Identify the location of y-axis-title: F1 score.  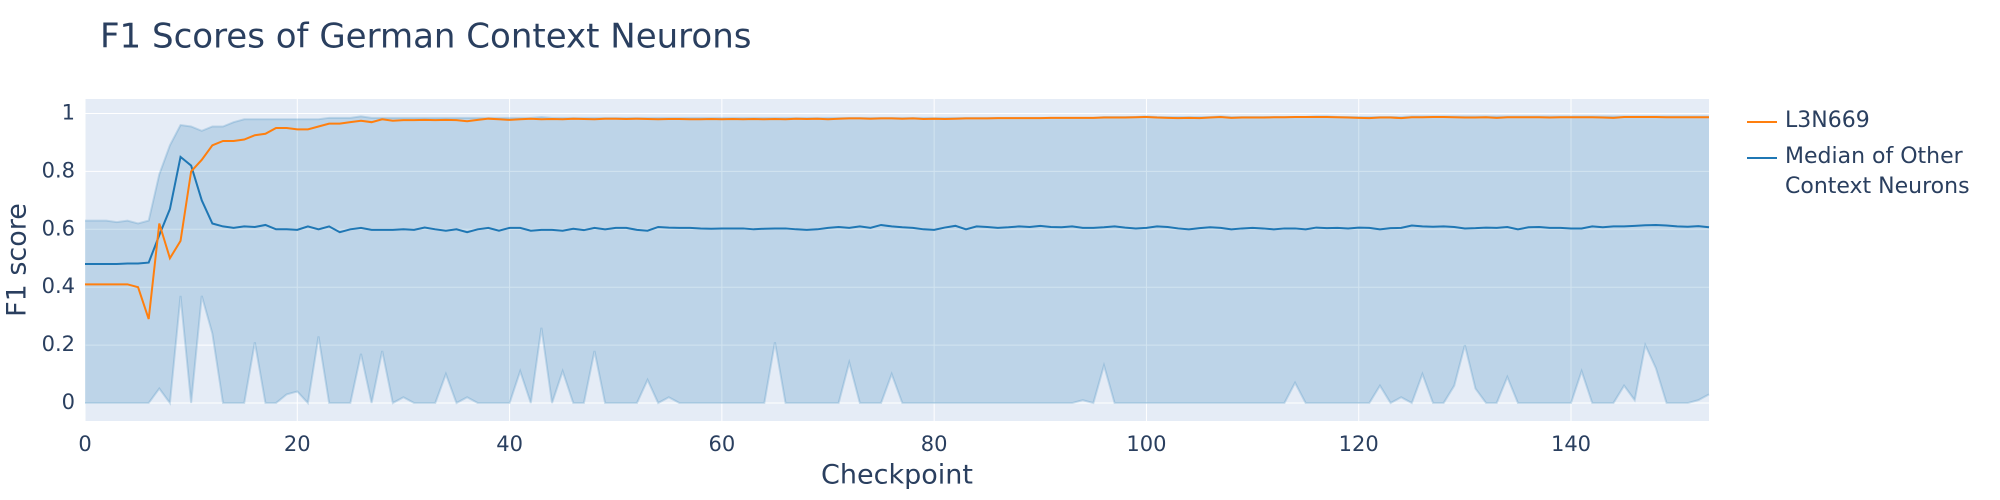
(17, 260).